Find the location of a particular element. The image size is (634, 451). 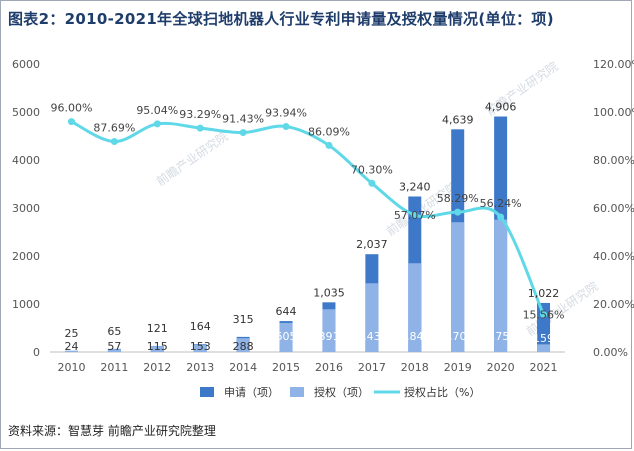

x-tick-label: 2010 is located at coordinates (71, 367).